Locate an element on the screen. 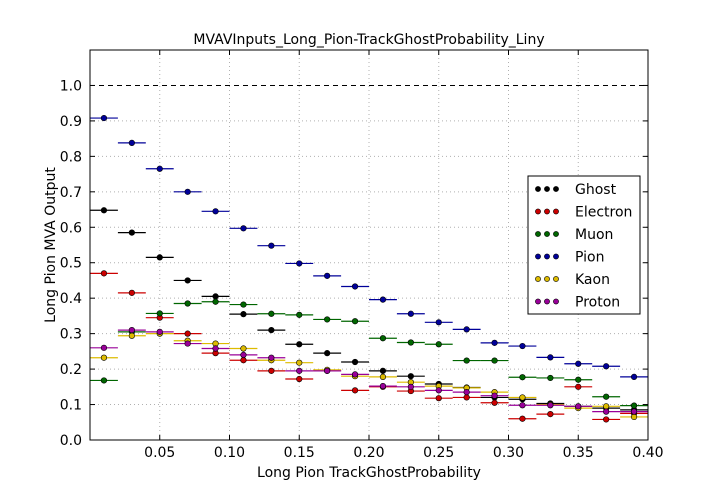 This screenshot has width=720, height=504. y-tick-label: 0.9 is located at coordinates (71, 122).